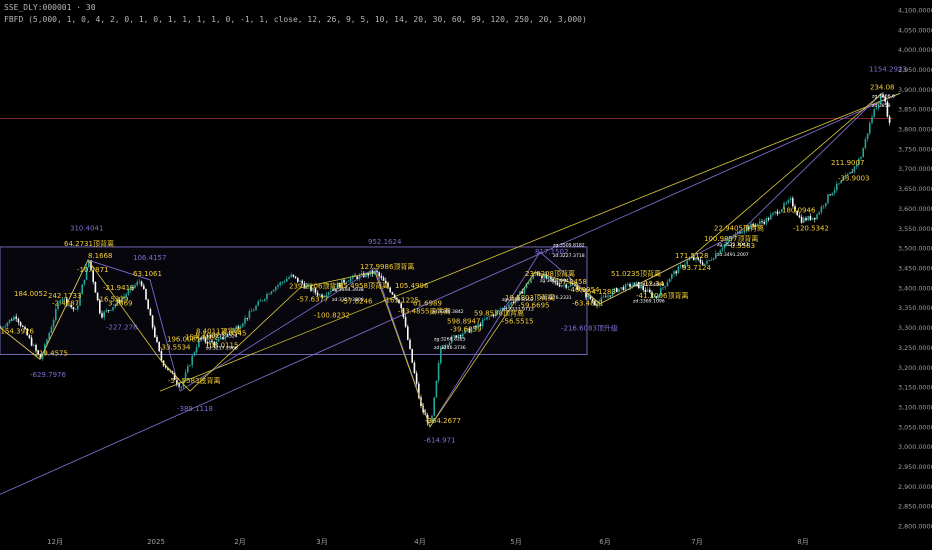  I want to click on pivot-label: 59.8538顶背离, so click(499, 313).